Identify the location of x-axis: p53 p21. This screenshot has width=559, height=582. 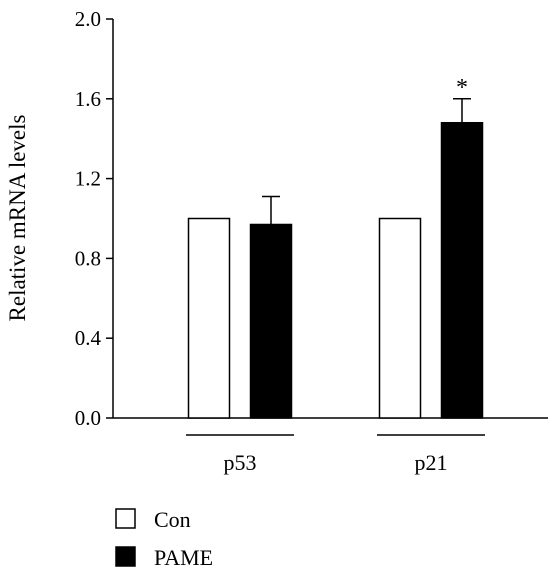
(335, 454).